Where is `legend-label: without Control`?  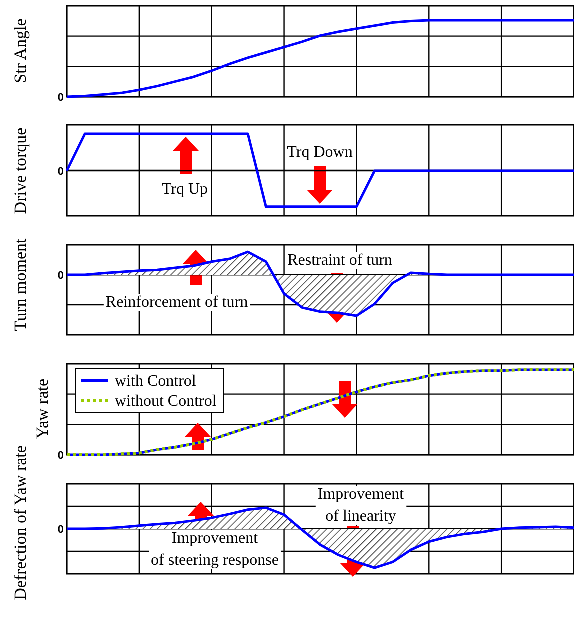
legend-label: without Control is located at coordinates (166, 401).